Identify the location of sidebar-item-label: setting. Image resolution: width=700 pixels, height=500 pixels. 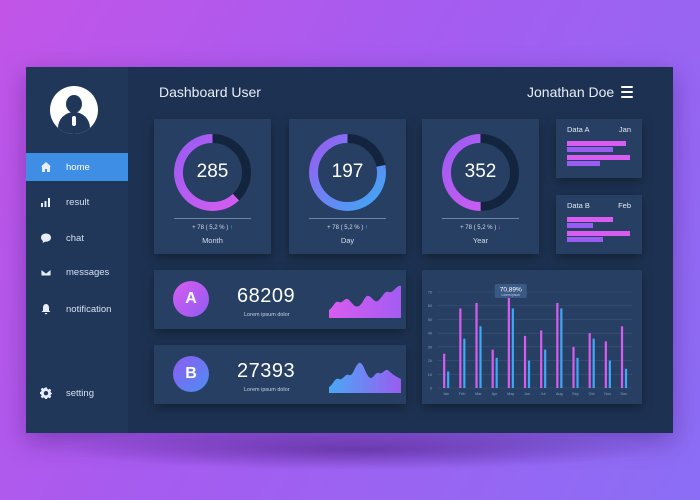
(80, 393).